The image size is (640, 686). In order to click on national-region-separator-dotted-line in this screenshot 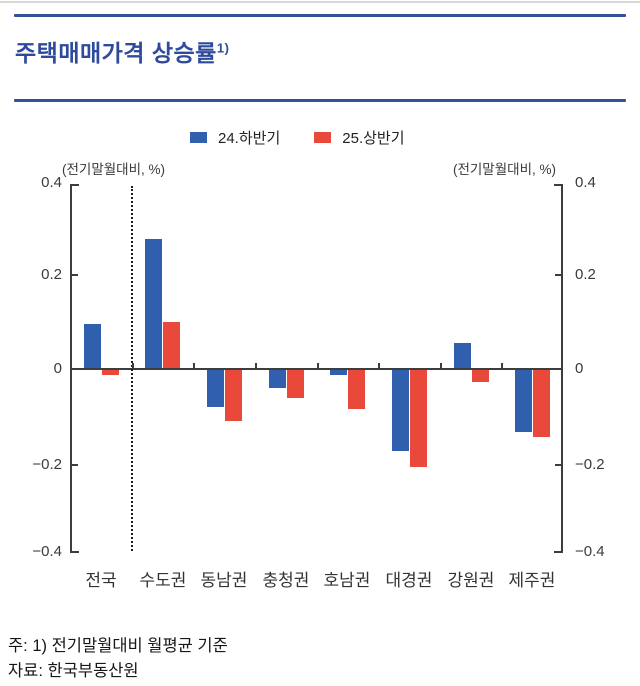, I will do `click(132, 368)`.